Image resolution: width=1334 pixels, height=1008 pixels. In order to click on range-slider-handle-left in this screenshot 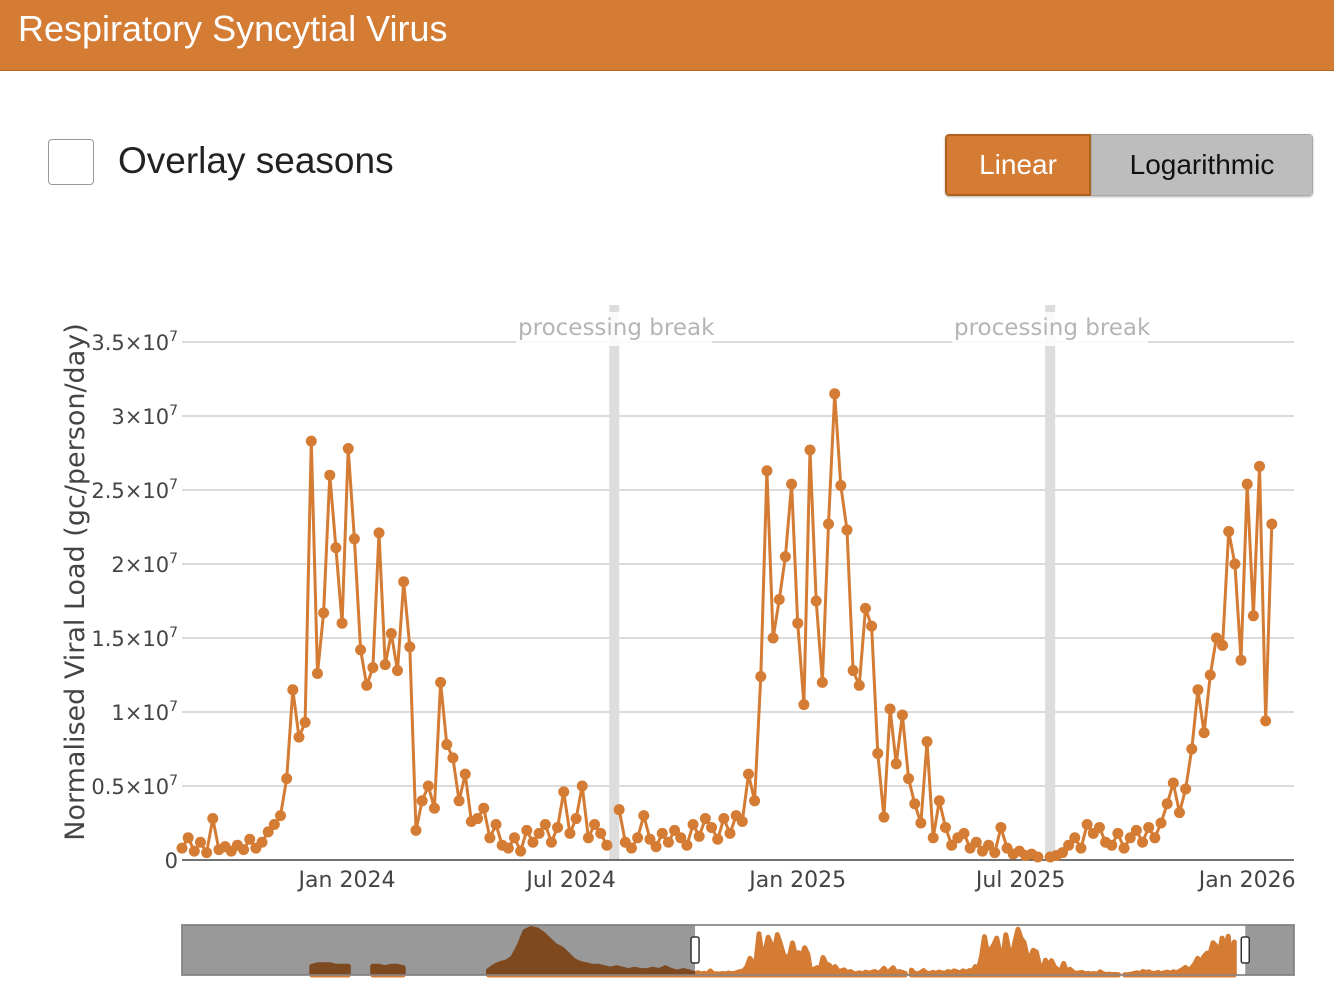, I will do `click(695, 950)`.